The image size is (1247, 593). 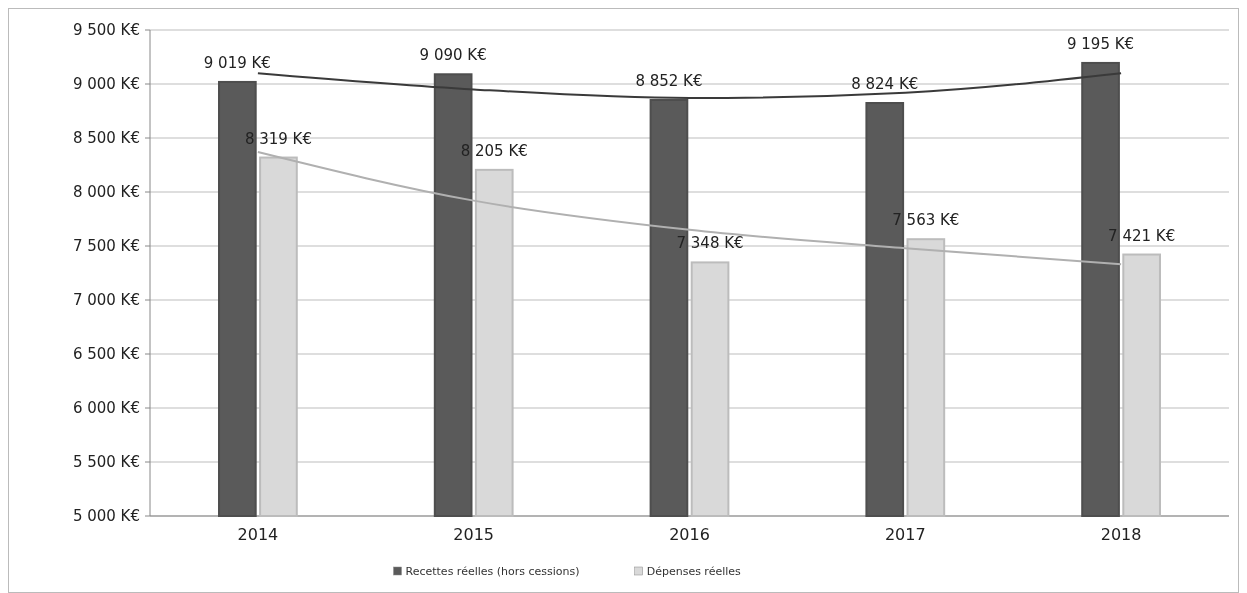 What do you see at coordinates (106, 462) in the screenshot?
I see `y-tick-label: 5 500 K€` at bounding box center [106, 462].